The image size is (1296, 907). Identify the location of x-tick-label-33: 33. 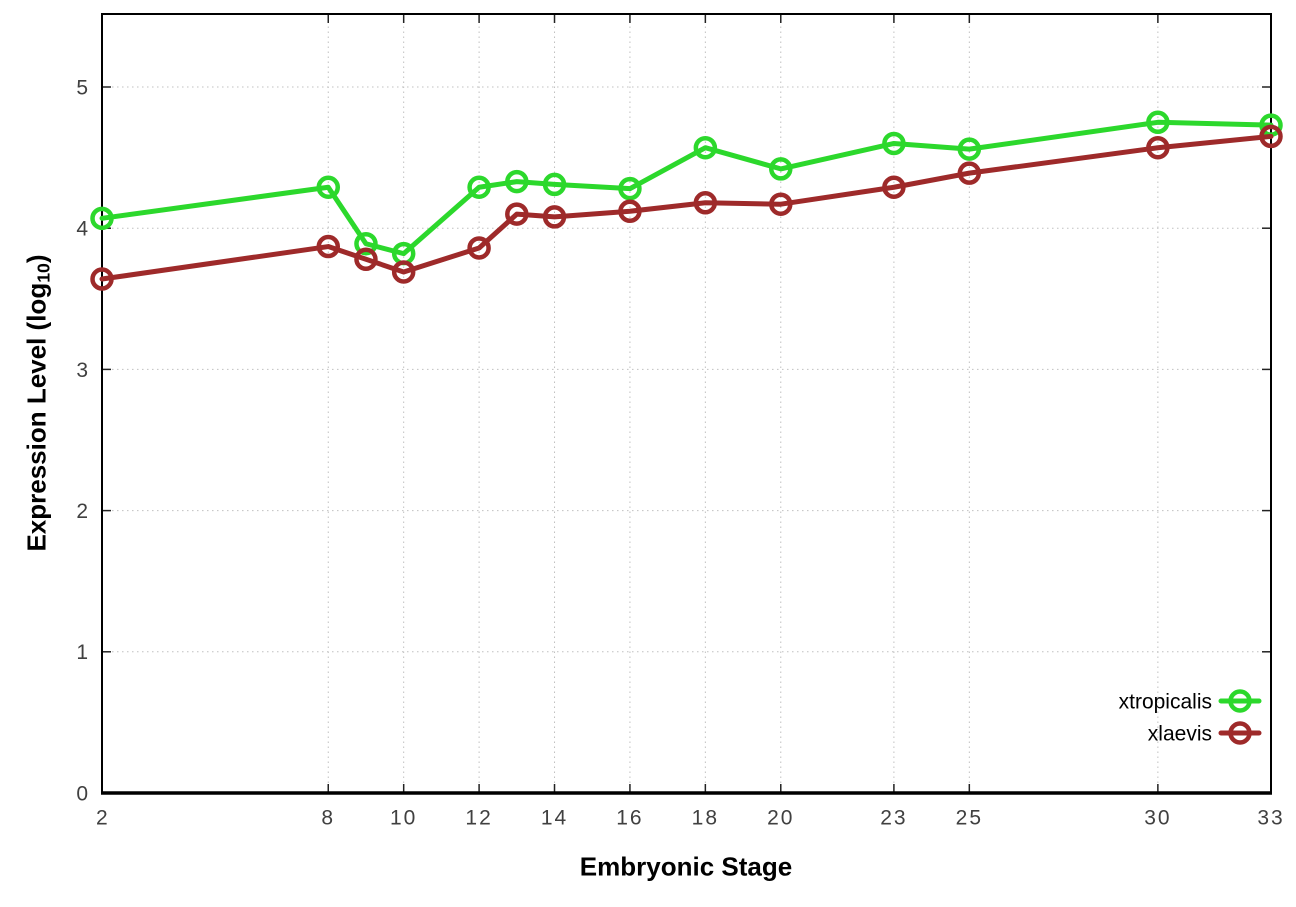
(1270, 817).